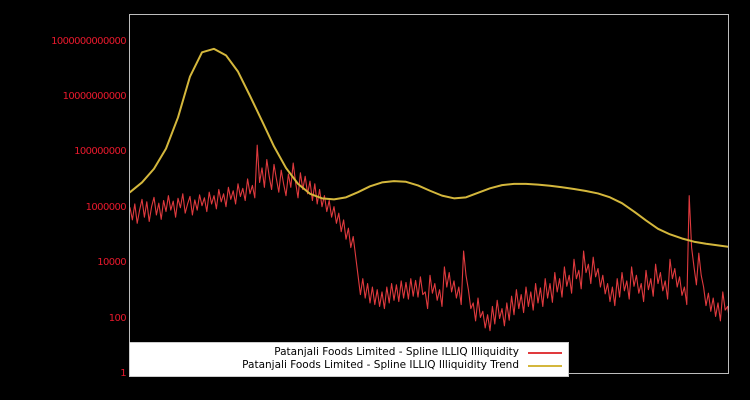 The image size is (750, 400). Describe the element at coordinates (545, 365) in the screenshot. I see `legend-swatch-trend` at that location.